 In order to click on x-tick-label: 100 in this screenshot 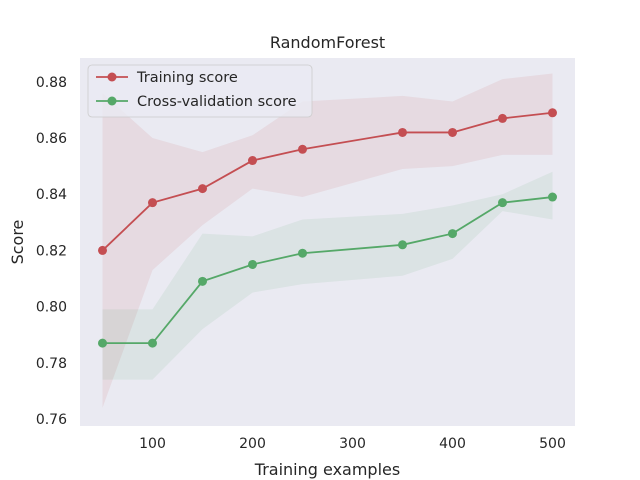, I will do `click(152, 444)`.